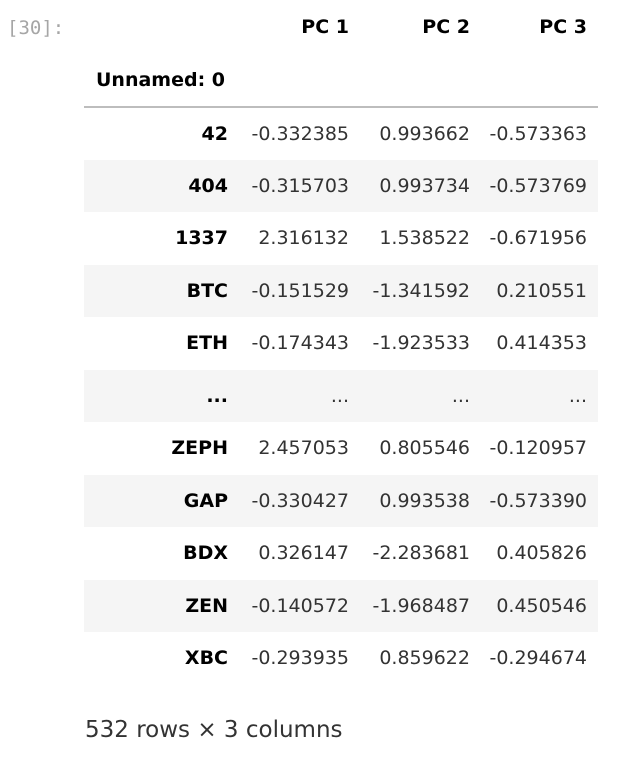  What do you see at coordinates (538, 133) in the screenshot?
I see `table-cell: -0.573363` at bounding box center [538, 133].